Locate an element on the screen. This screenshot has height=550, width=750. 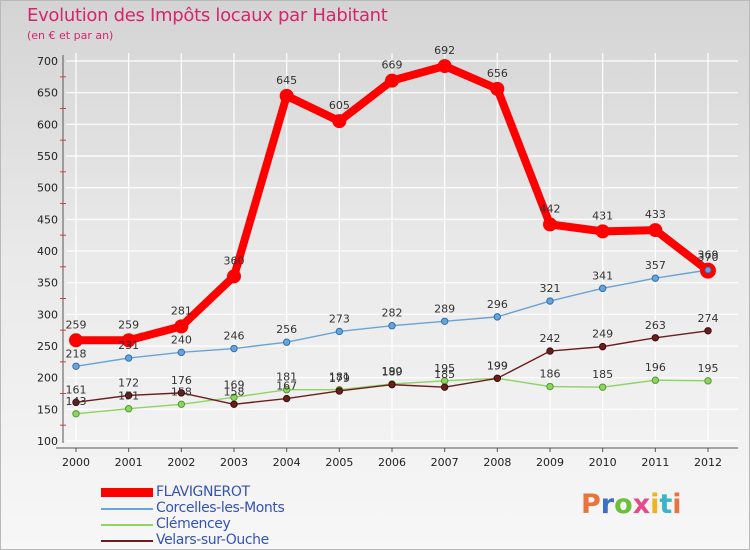
x-tick-label: 2012 is located at coordinates (708, 462).